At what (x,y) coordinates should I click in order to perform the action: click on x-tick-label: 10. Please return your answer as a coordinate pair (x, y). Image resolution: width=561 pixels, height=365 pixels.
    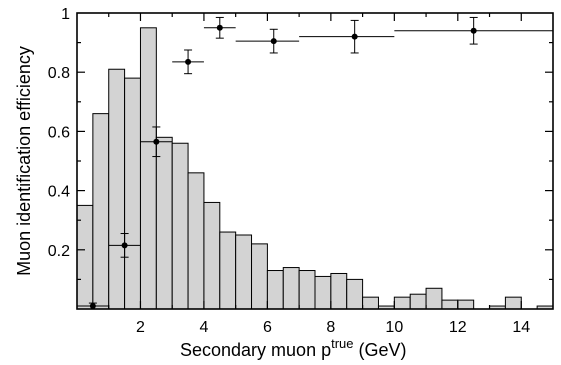
    Looking at the image, I should click on (394, 327).